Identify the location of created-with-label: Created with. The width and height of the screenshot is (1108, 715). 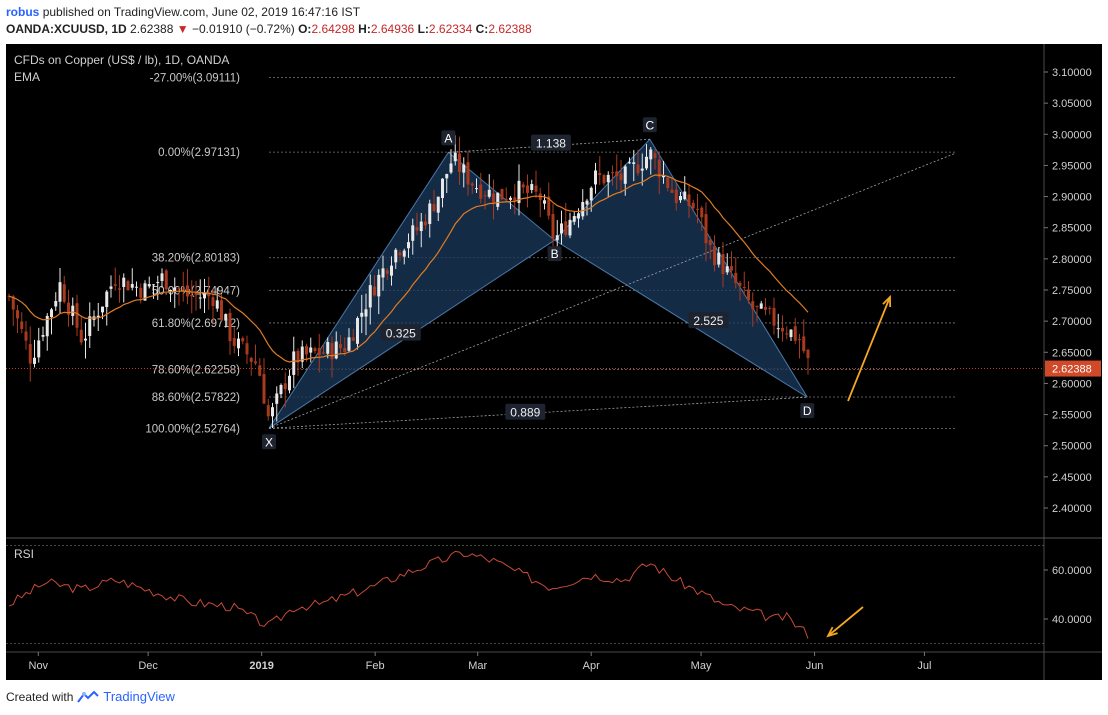
(40, 696).